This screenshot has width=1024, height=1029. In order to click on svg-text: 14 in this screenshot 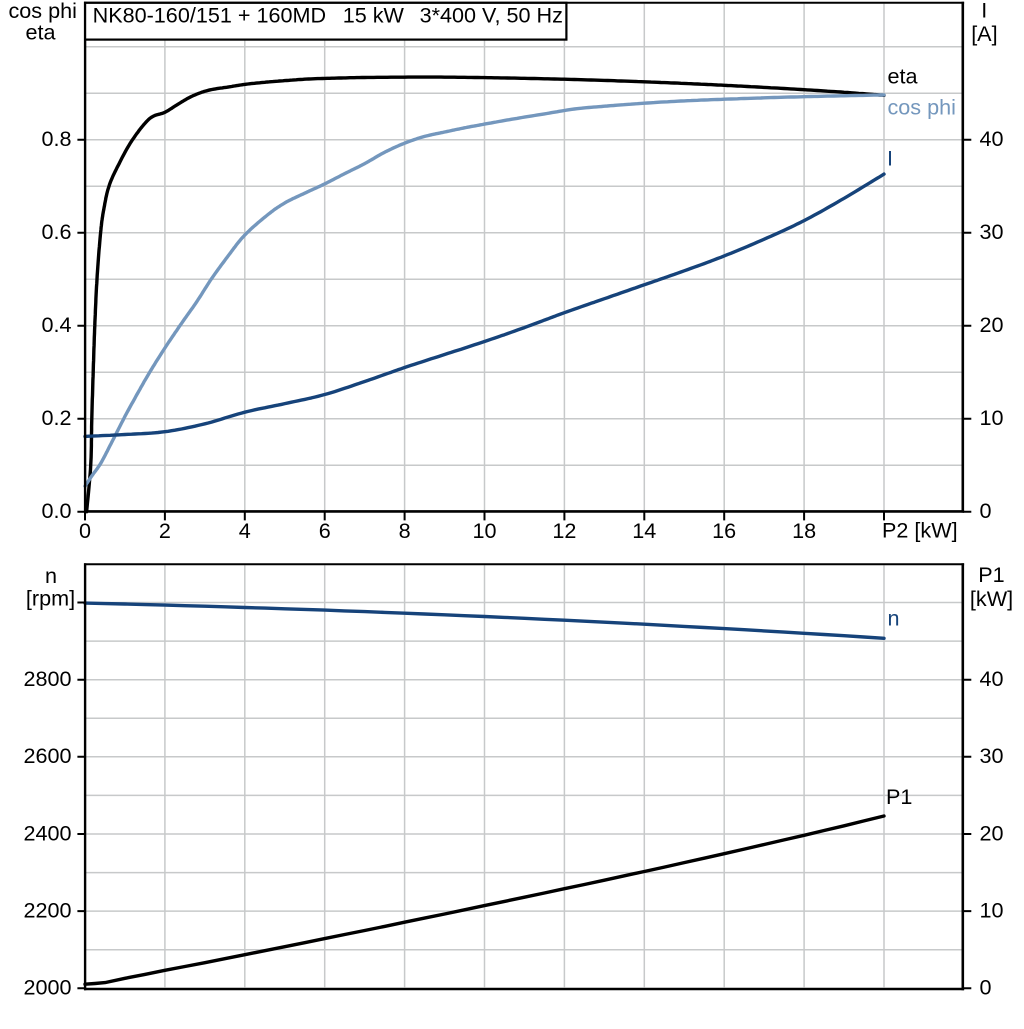, I will do `click(644, 530)`.